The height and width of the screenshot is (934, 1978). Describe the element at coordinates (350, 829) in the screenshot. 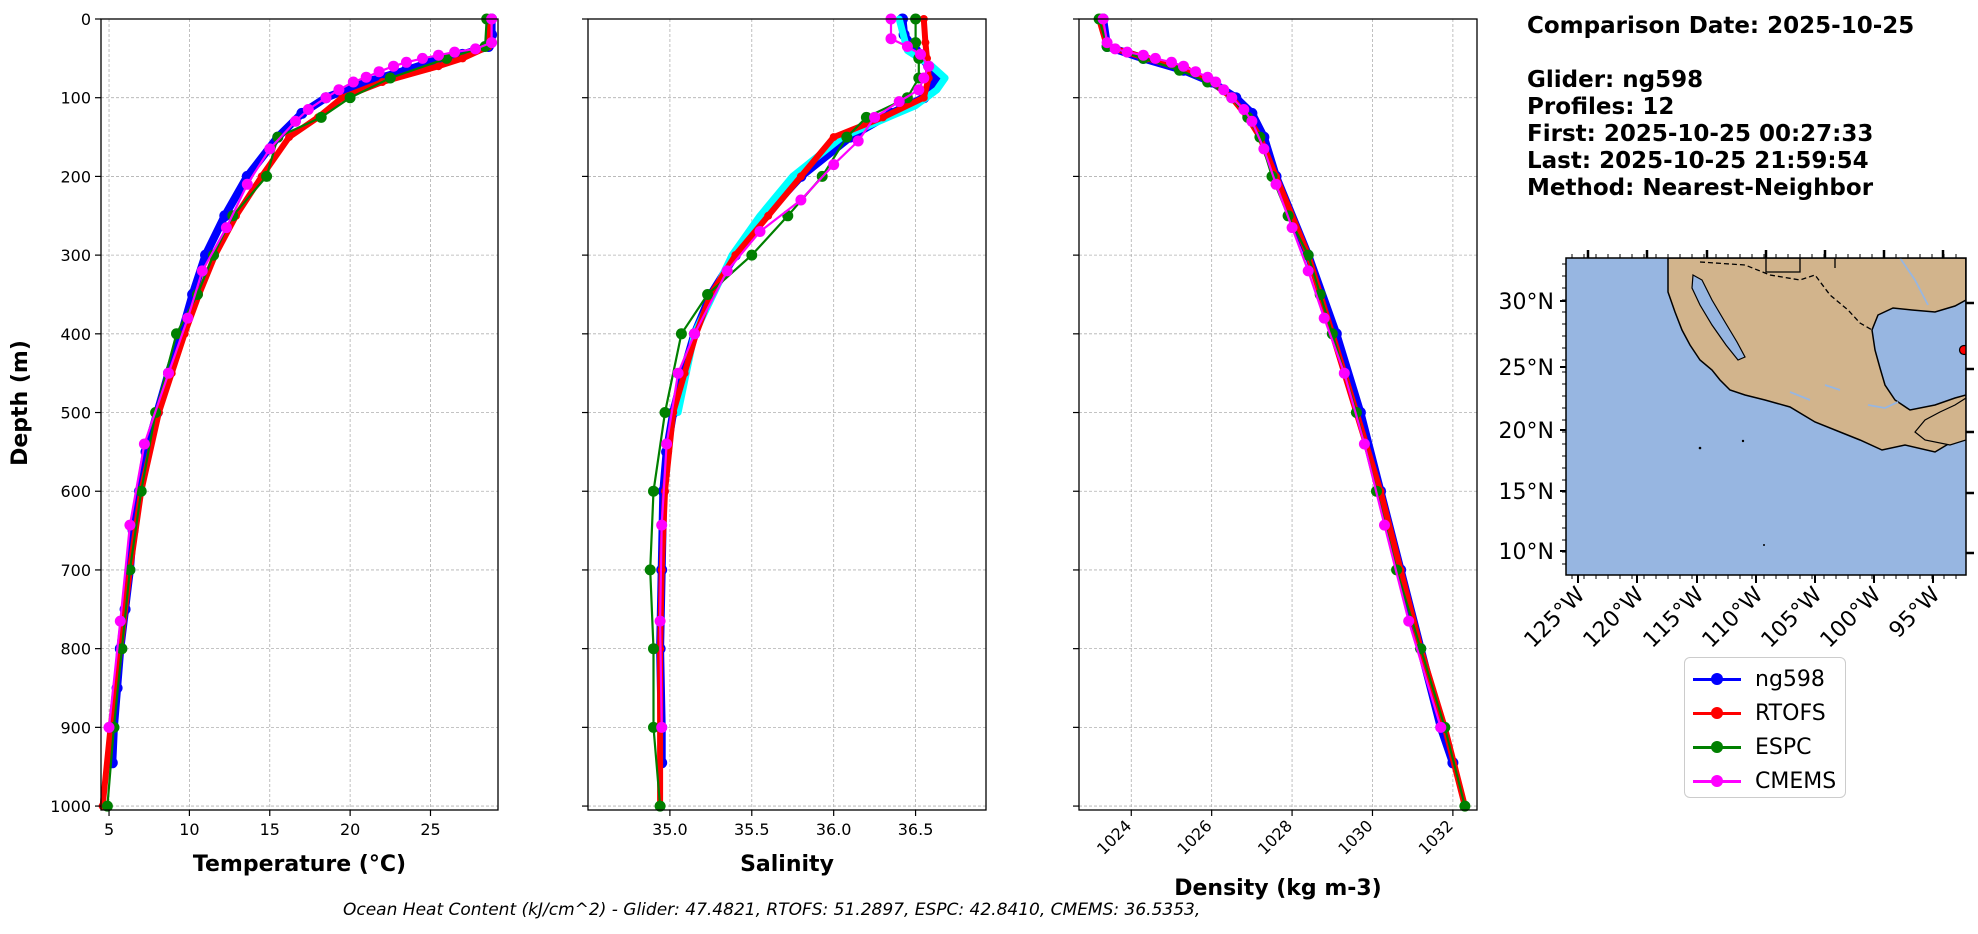

I see `x-tick-label: 20` at that location.